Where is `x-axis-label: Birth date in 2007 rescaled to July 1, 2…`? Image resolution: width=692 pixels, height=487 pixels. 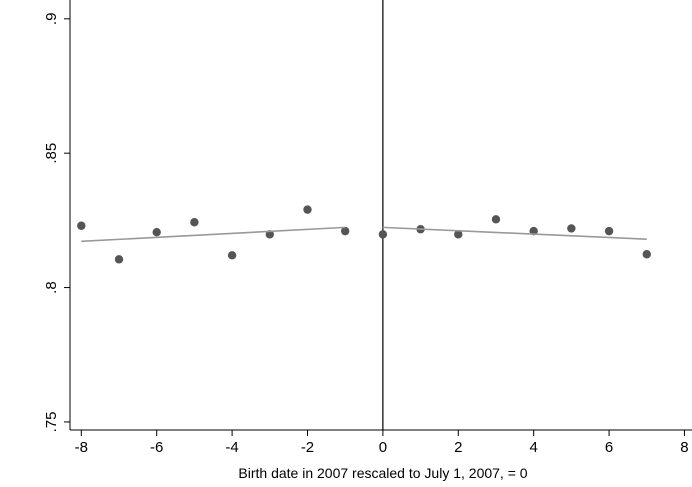
x-axis-label: Birth date in 2007 rescaled to July 1, 2… is located at coordinates (382, 473).